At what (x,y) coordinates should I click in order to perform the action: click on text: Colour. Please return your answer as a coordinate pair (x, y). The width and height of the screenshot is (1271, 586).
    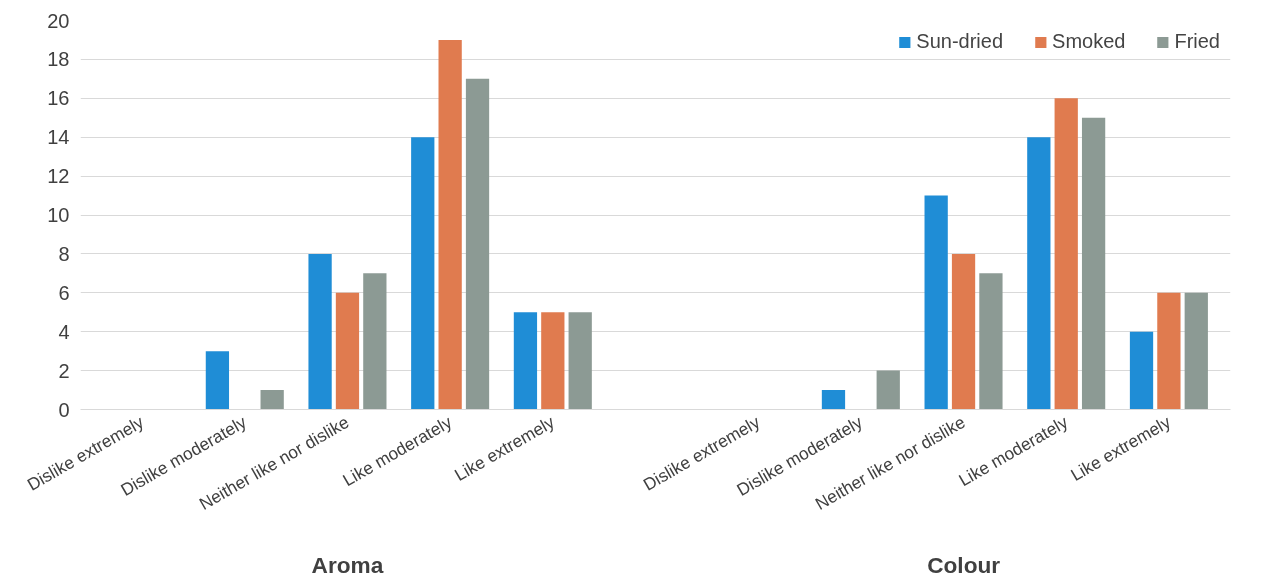
    Looking at the image, I should click on (964, 564).